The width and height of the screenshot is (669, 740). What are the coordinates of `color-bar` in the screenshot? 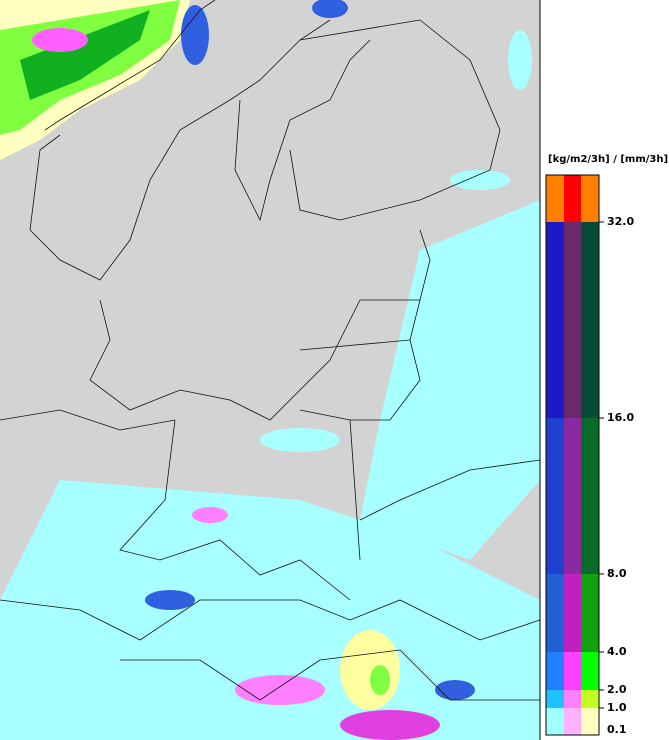 It's located at (572, 455).